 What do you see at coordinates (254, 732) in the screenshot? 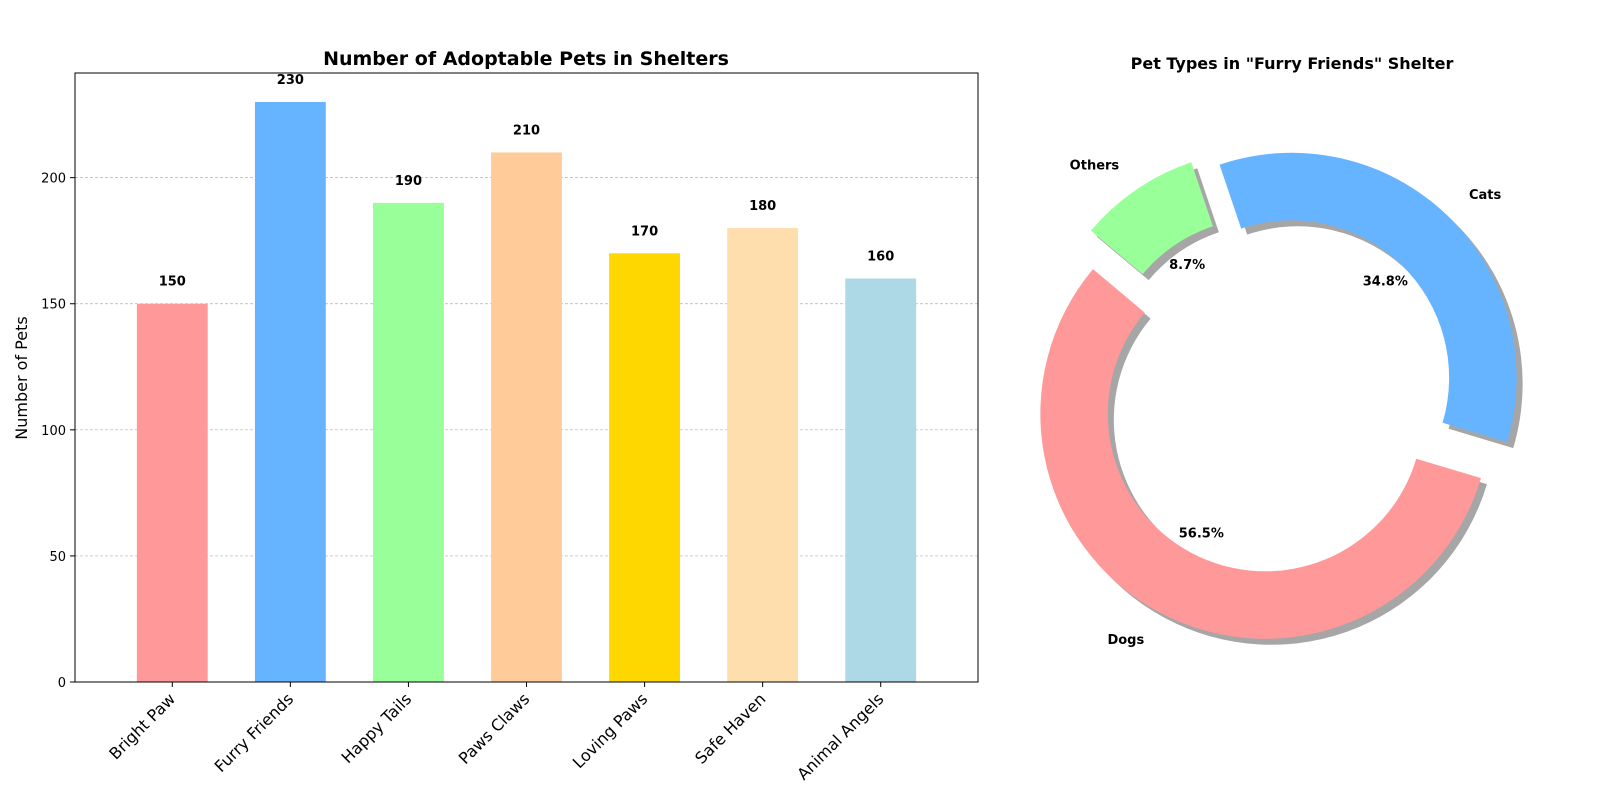
I see `x-tick-label: Furry Friends` at bounding box center [254, 732].